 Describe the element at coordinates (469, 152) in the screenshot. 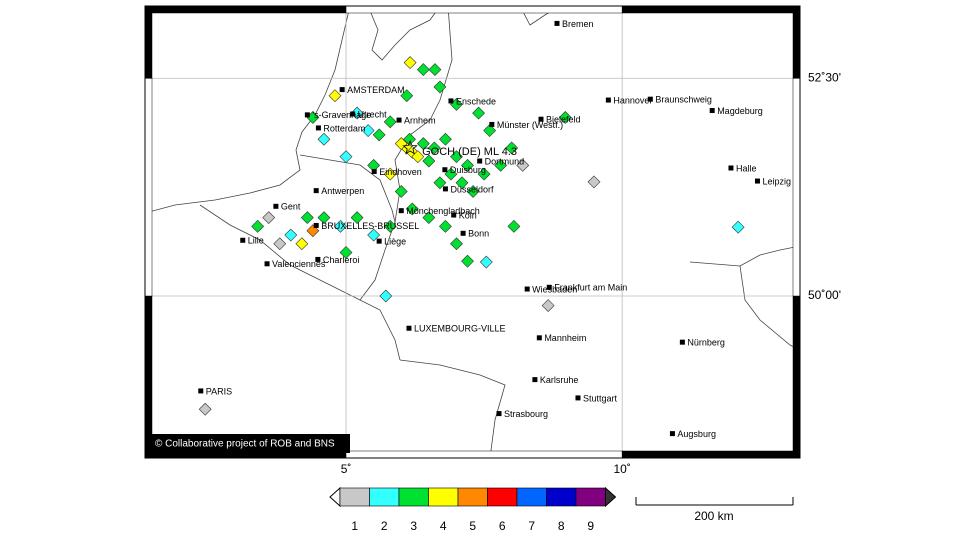

I see `epicenter-label: GOCH (DE) ML 4.3` at that location.